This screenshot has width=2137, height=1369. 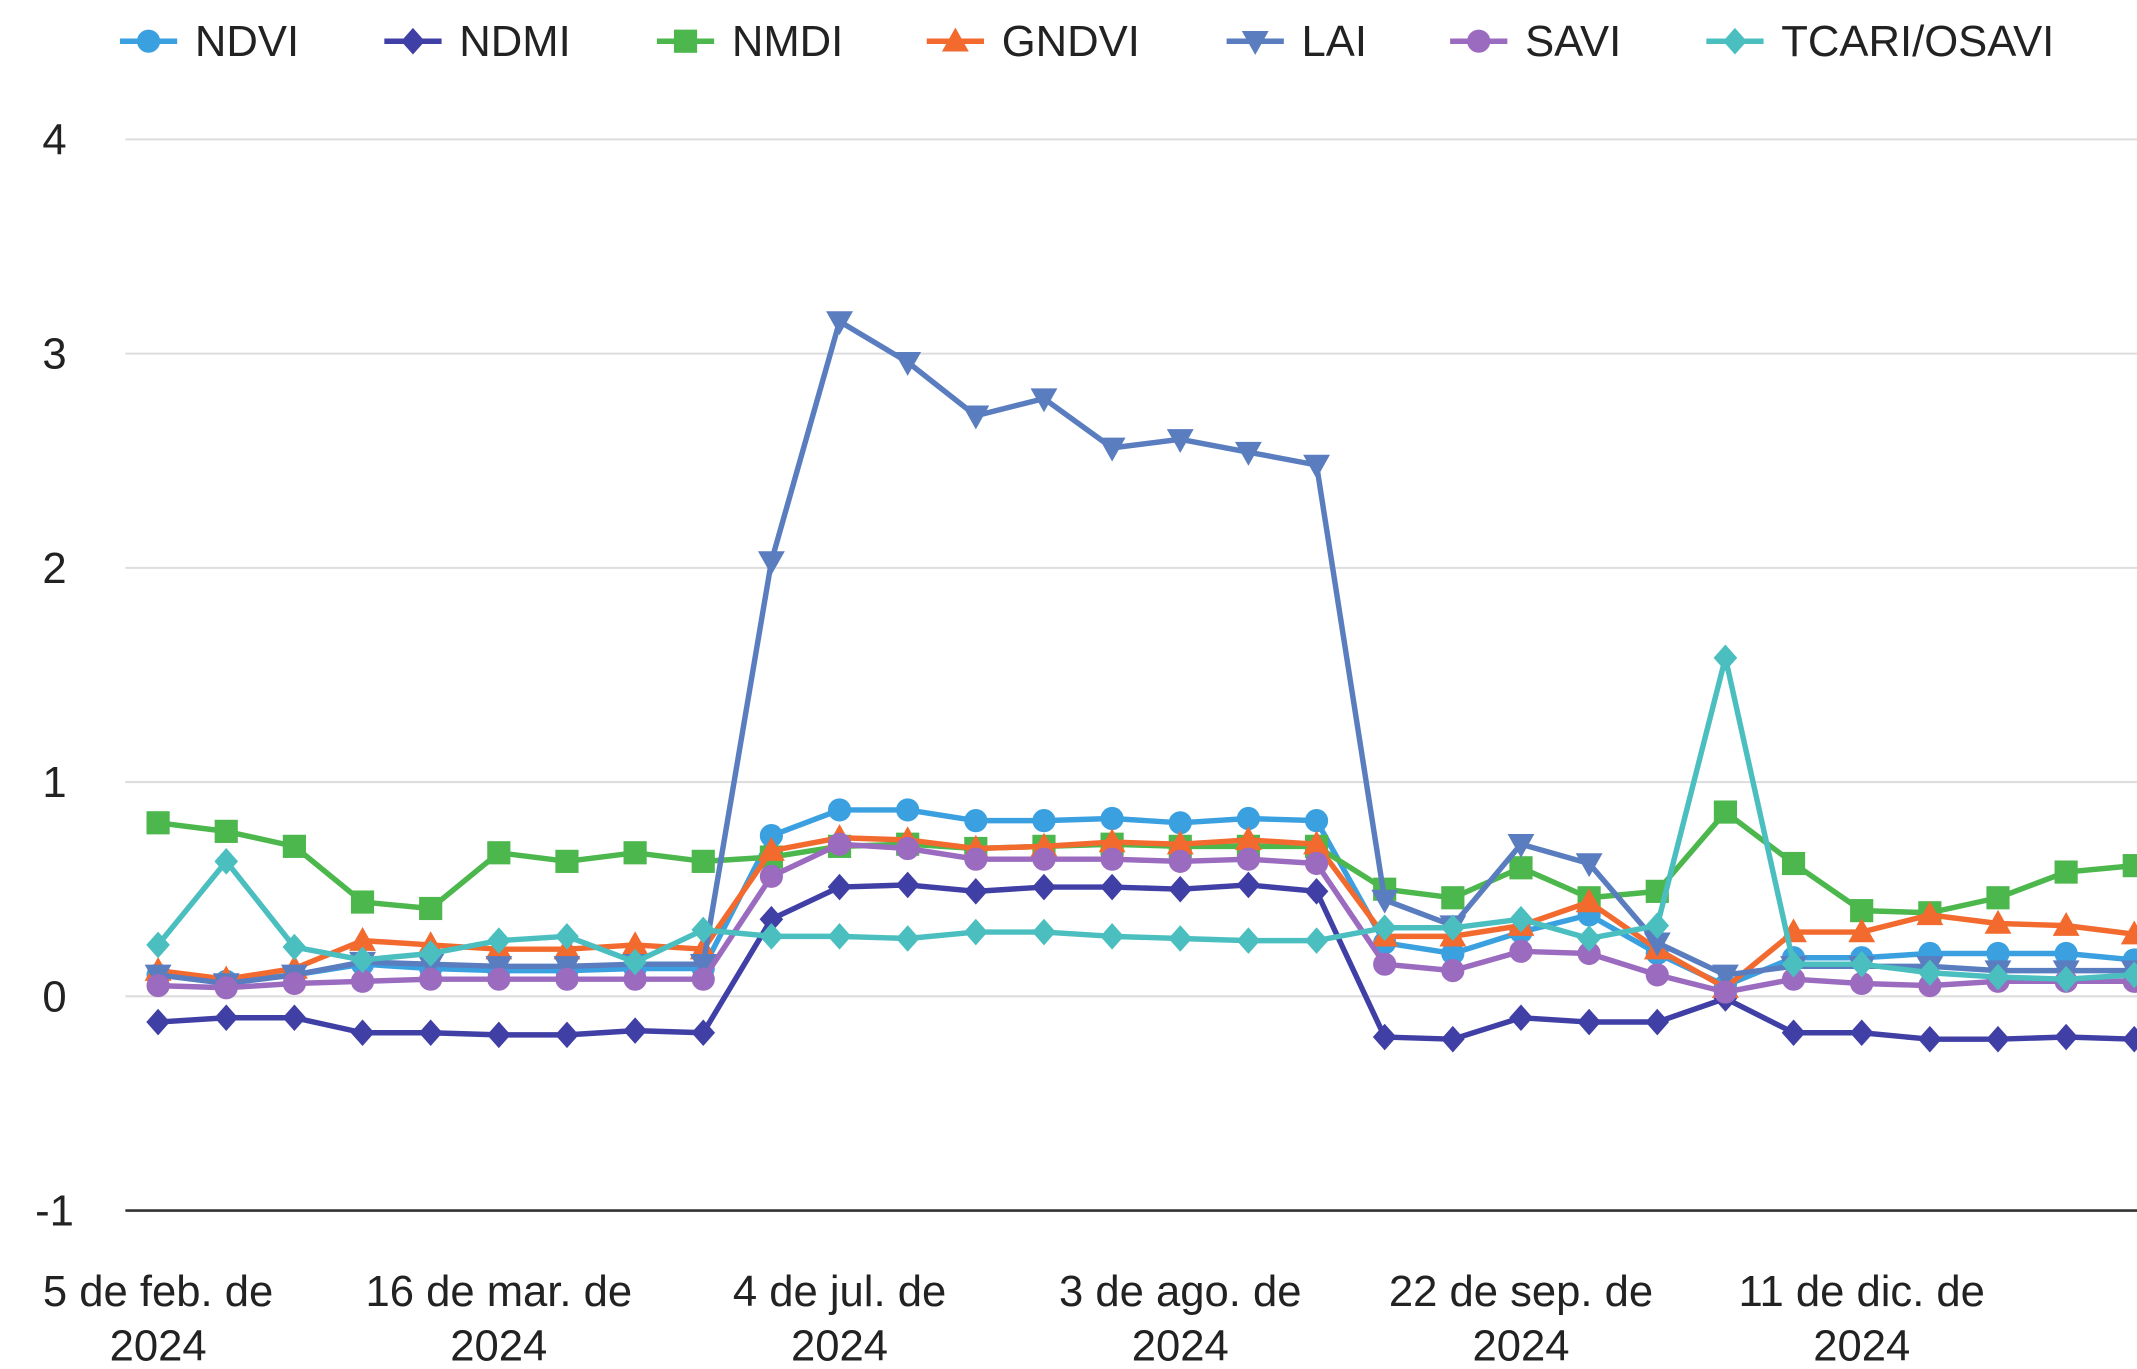 What do you see at coordinates (1573, 42) in the screenshot?
I see `legend-label: SAVI` at bounding box center [1573, 42].